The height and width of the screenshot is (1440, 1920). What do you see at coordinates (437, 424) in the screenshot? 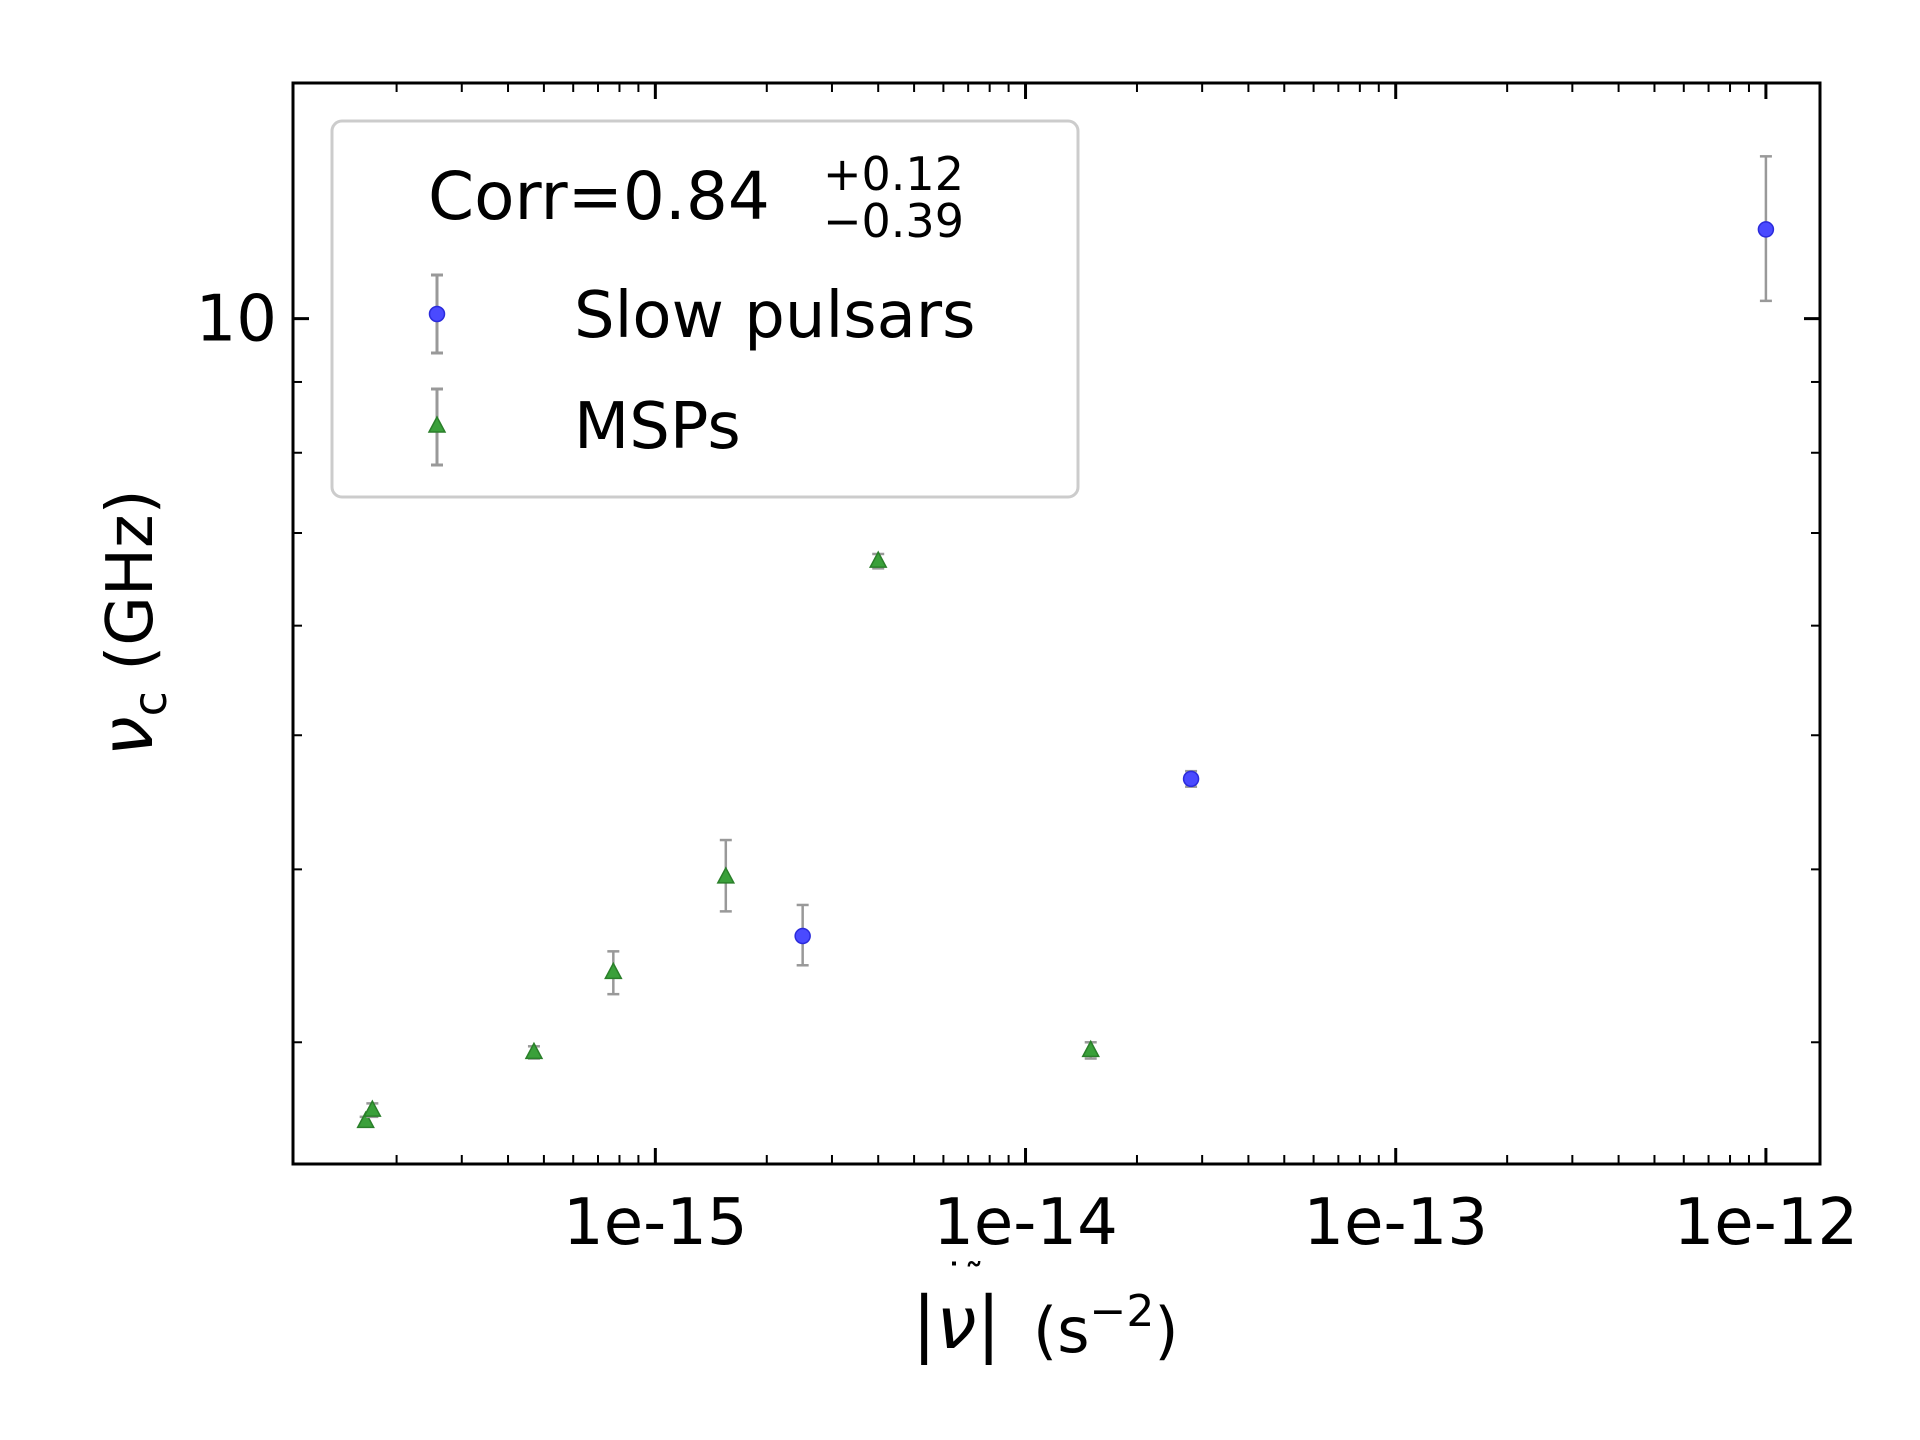
I see `legend-marker-triangle` at bounding box center [437, 424].